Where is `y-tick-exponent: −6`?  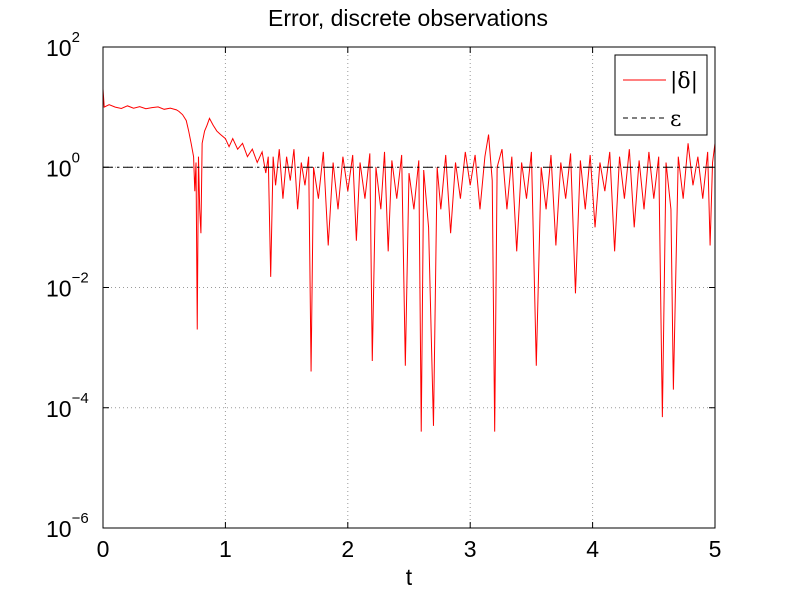
y-tick-exponent: −6 is located at coordinates (80, 518).